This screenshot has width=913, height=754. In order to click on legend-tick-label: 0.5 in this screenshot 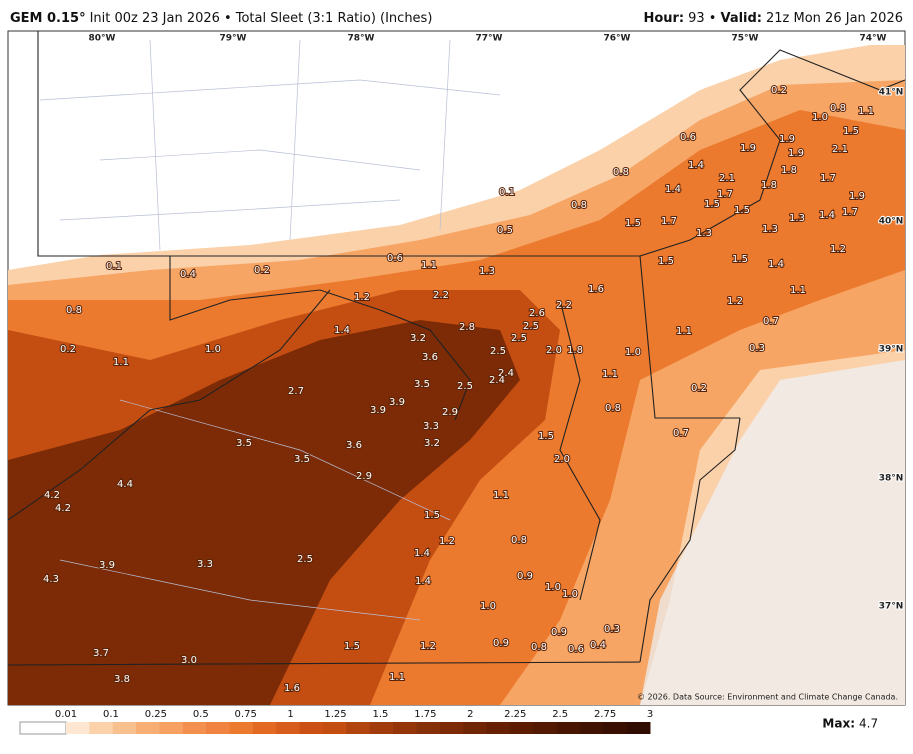, I will do `click(201, 714)`.